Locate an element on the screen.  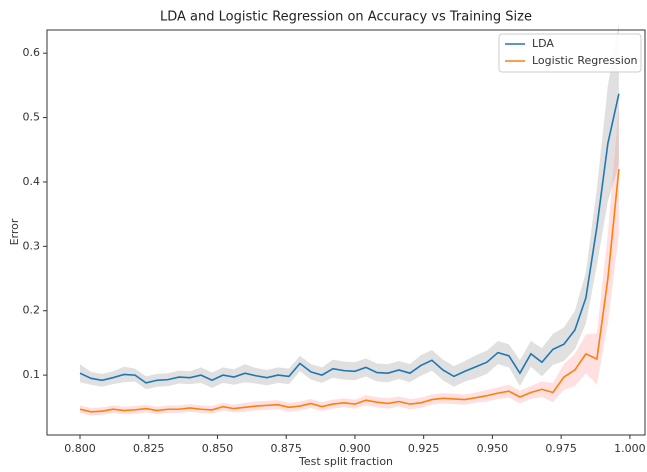
y-tick-label: 0.4 is located at coordinates (32, 181).